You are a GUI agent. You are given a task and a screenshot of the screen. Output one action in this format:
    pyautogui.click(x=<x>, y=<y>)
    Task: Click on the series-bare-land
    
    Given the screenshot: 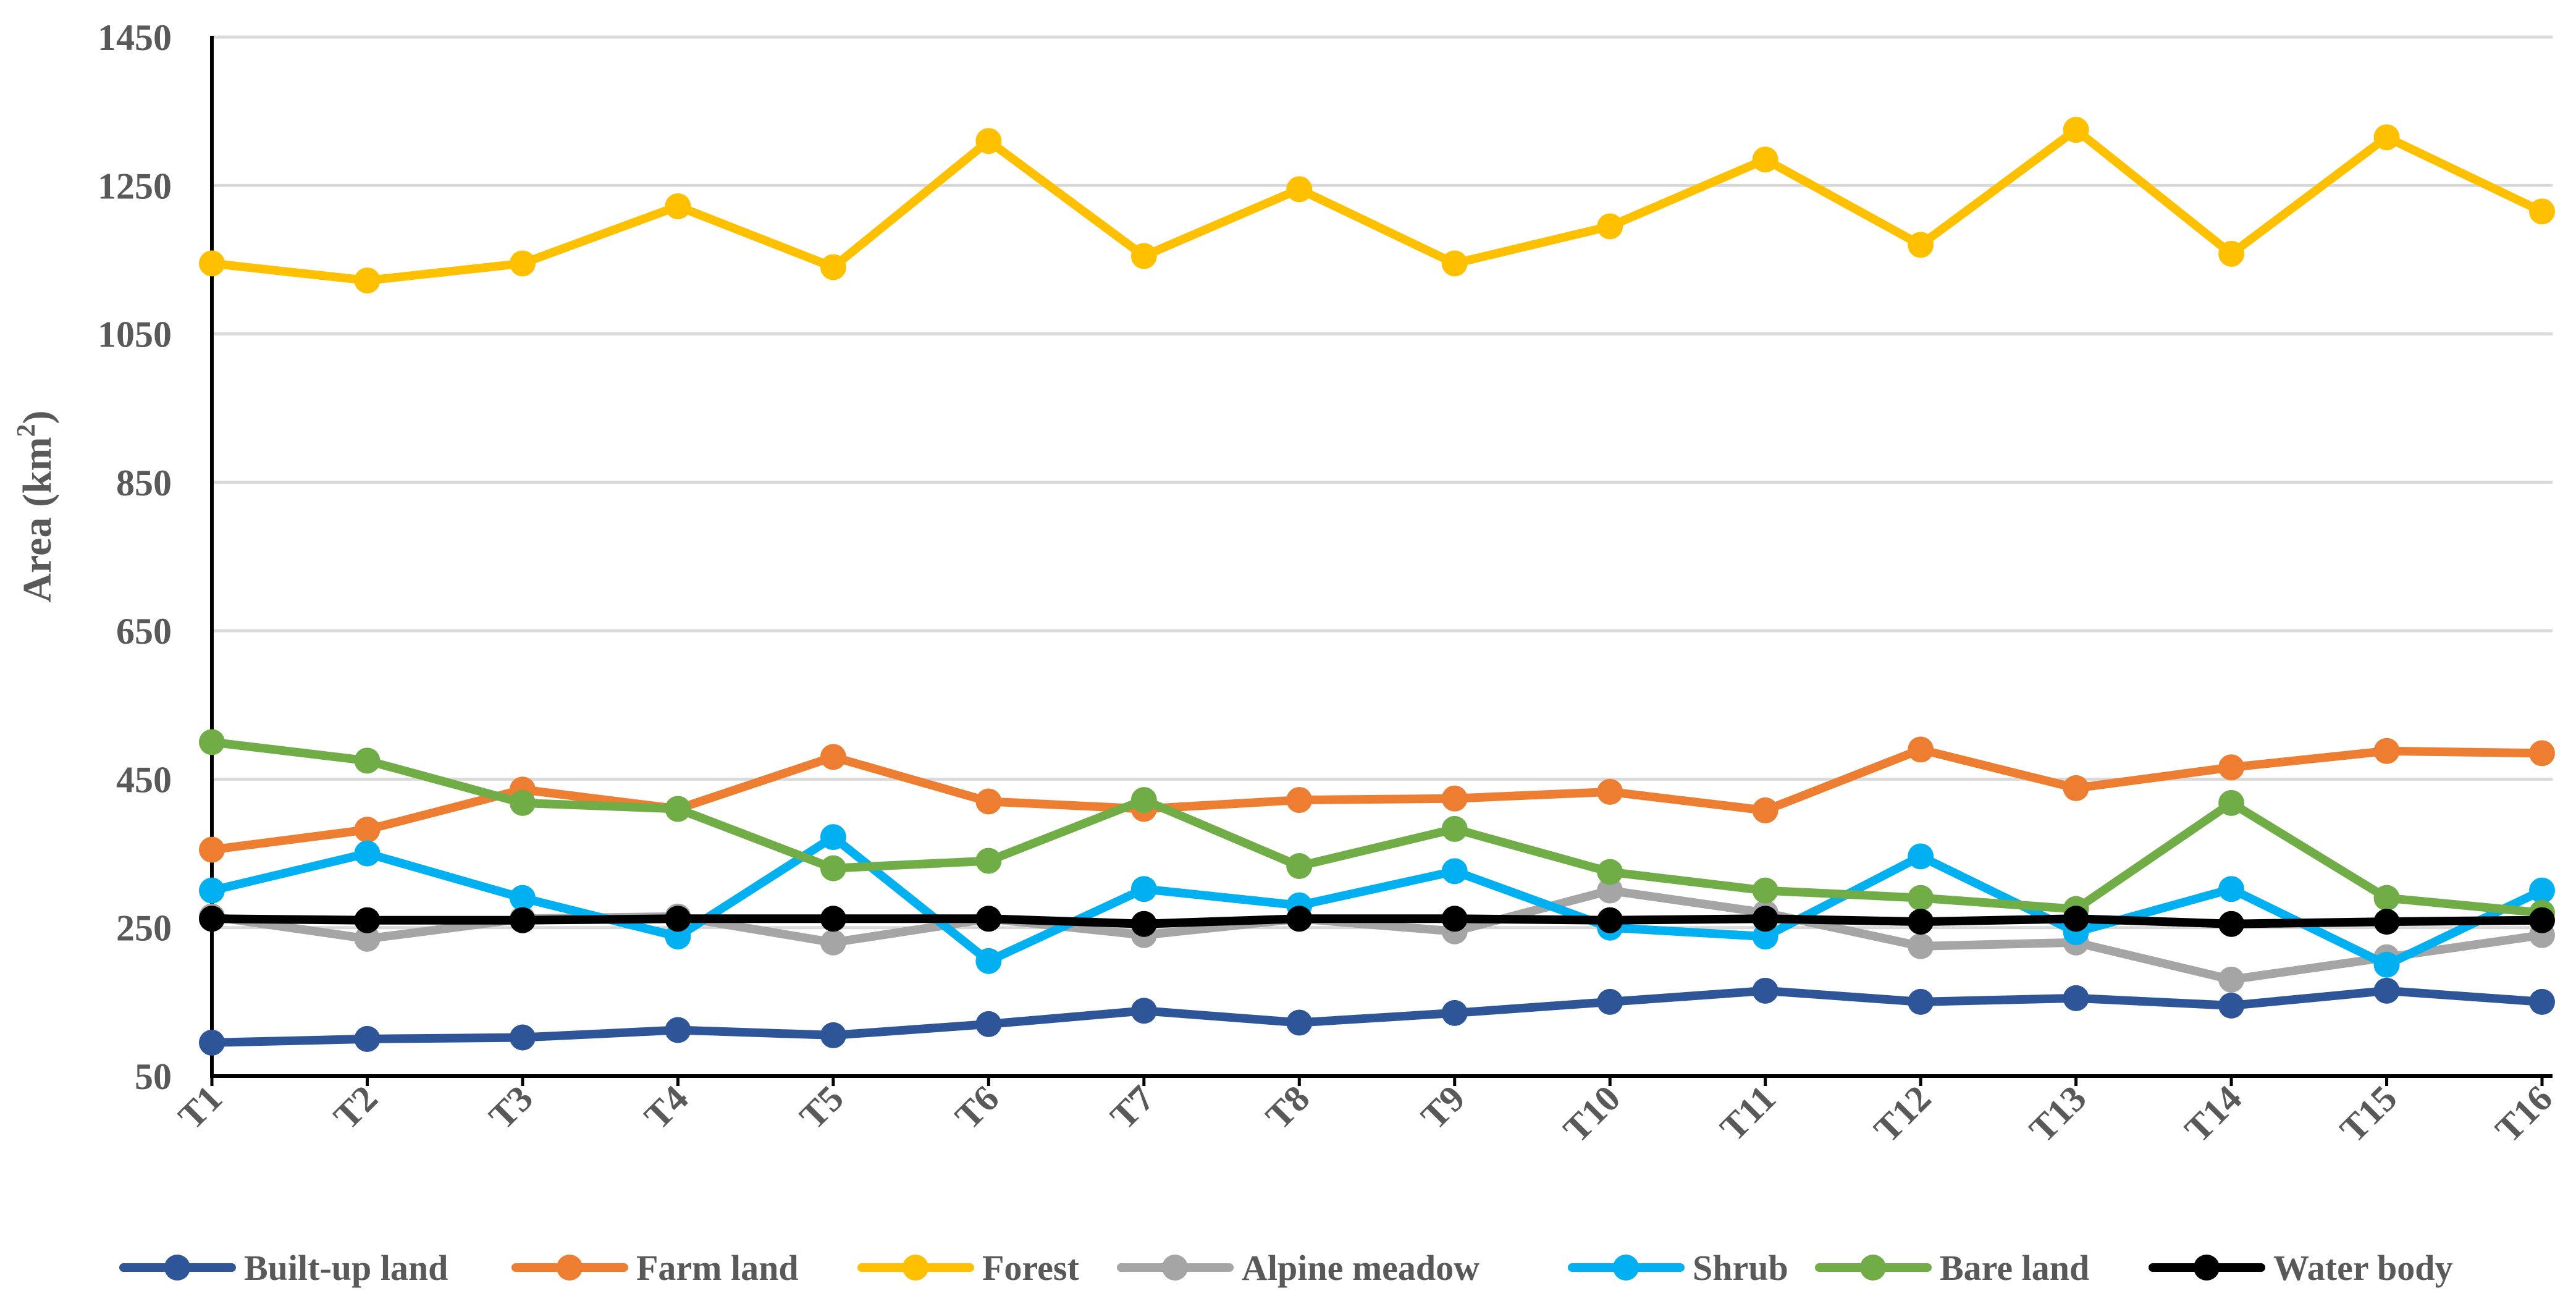 What is the action you would take?
    pyautogui.click(x=1377, y=827)
    